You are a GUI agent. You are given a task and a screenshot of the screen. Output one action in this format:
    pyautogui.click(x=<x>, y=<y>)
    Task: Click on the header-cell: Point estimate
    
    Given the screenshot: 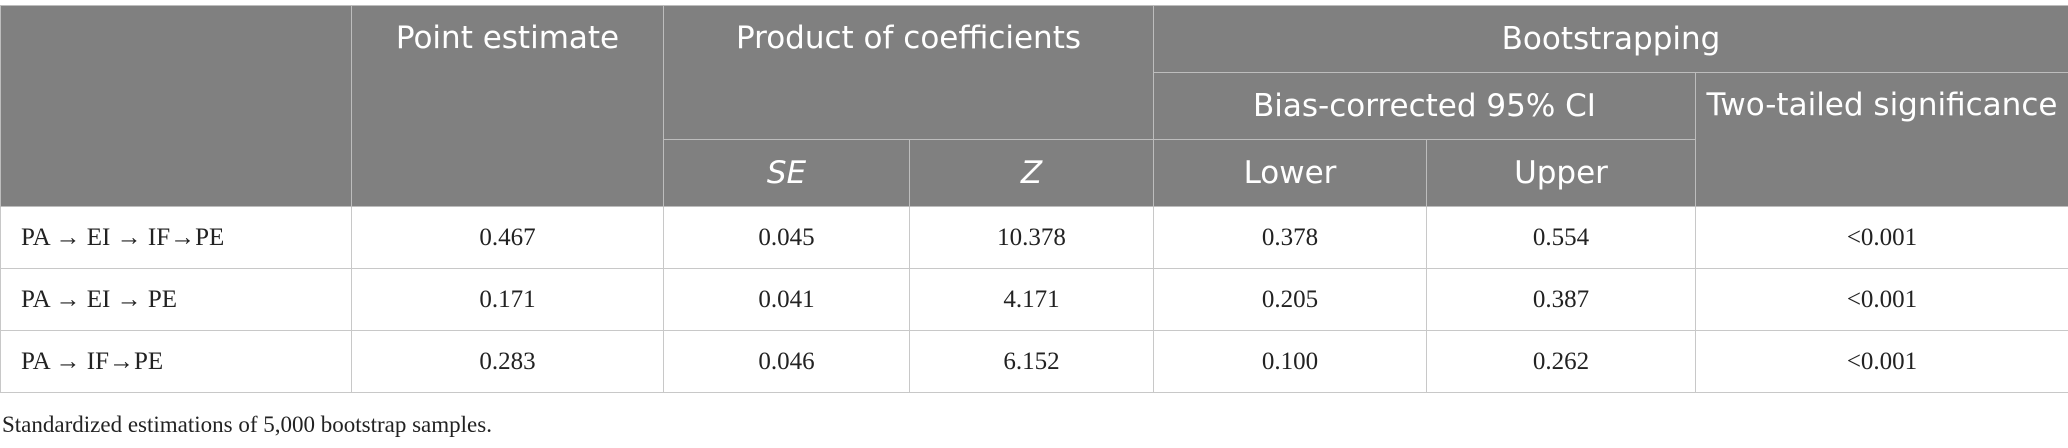 What is the action you would take?
    pyautogui.click(x=507, y=106)
    